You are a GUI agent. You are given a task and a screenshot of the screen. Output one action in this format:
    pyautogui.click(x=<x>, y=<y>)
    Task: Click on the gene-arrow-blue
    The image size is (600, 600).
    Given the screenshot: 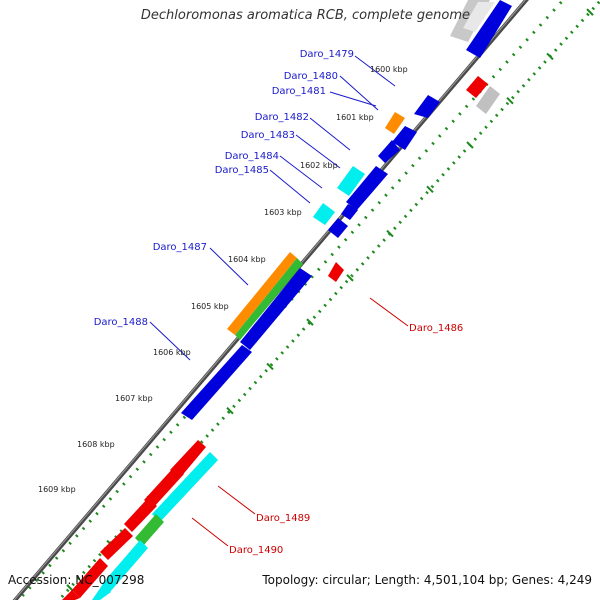 What is the action you would take?
    pyautogui.click(x=489, y=29)
    